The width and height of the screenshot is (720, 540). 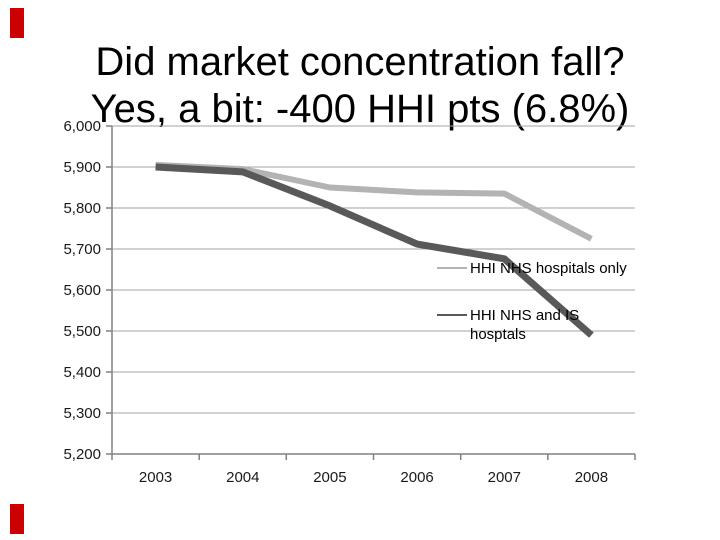 I want to click on x-tick-label: 2007, so click(x=504, y=477).